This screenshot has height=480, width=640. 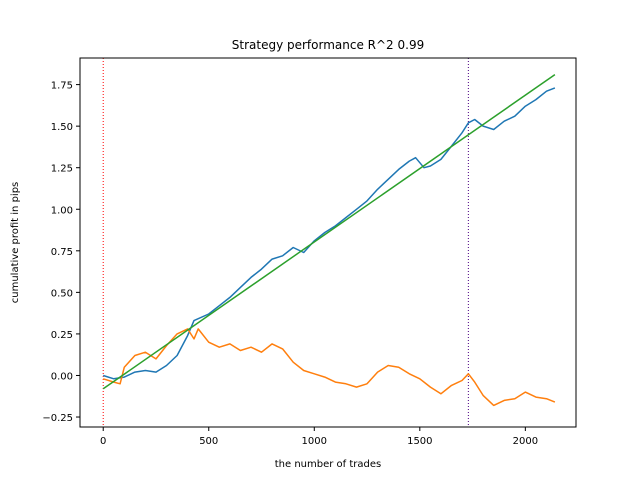 What do you see at coordinates (62, 86) in the screenshot?
I see `y-tick-label: 1.75` at bounding box center [62, 86].